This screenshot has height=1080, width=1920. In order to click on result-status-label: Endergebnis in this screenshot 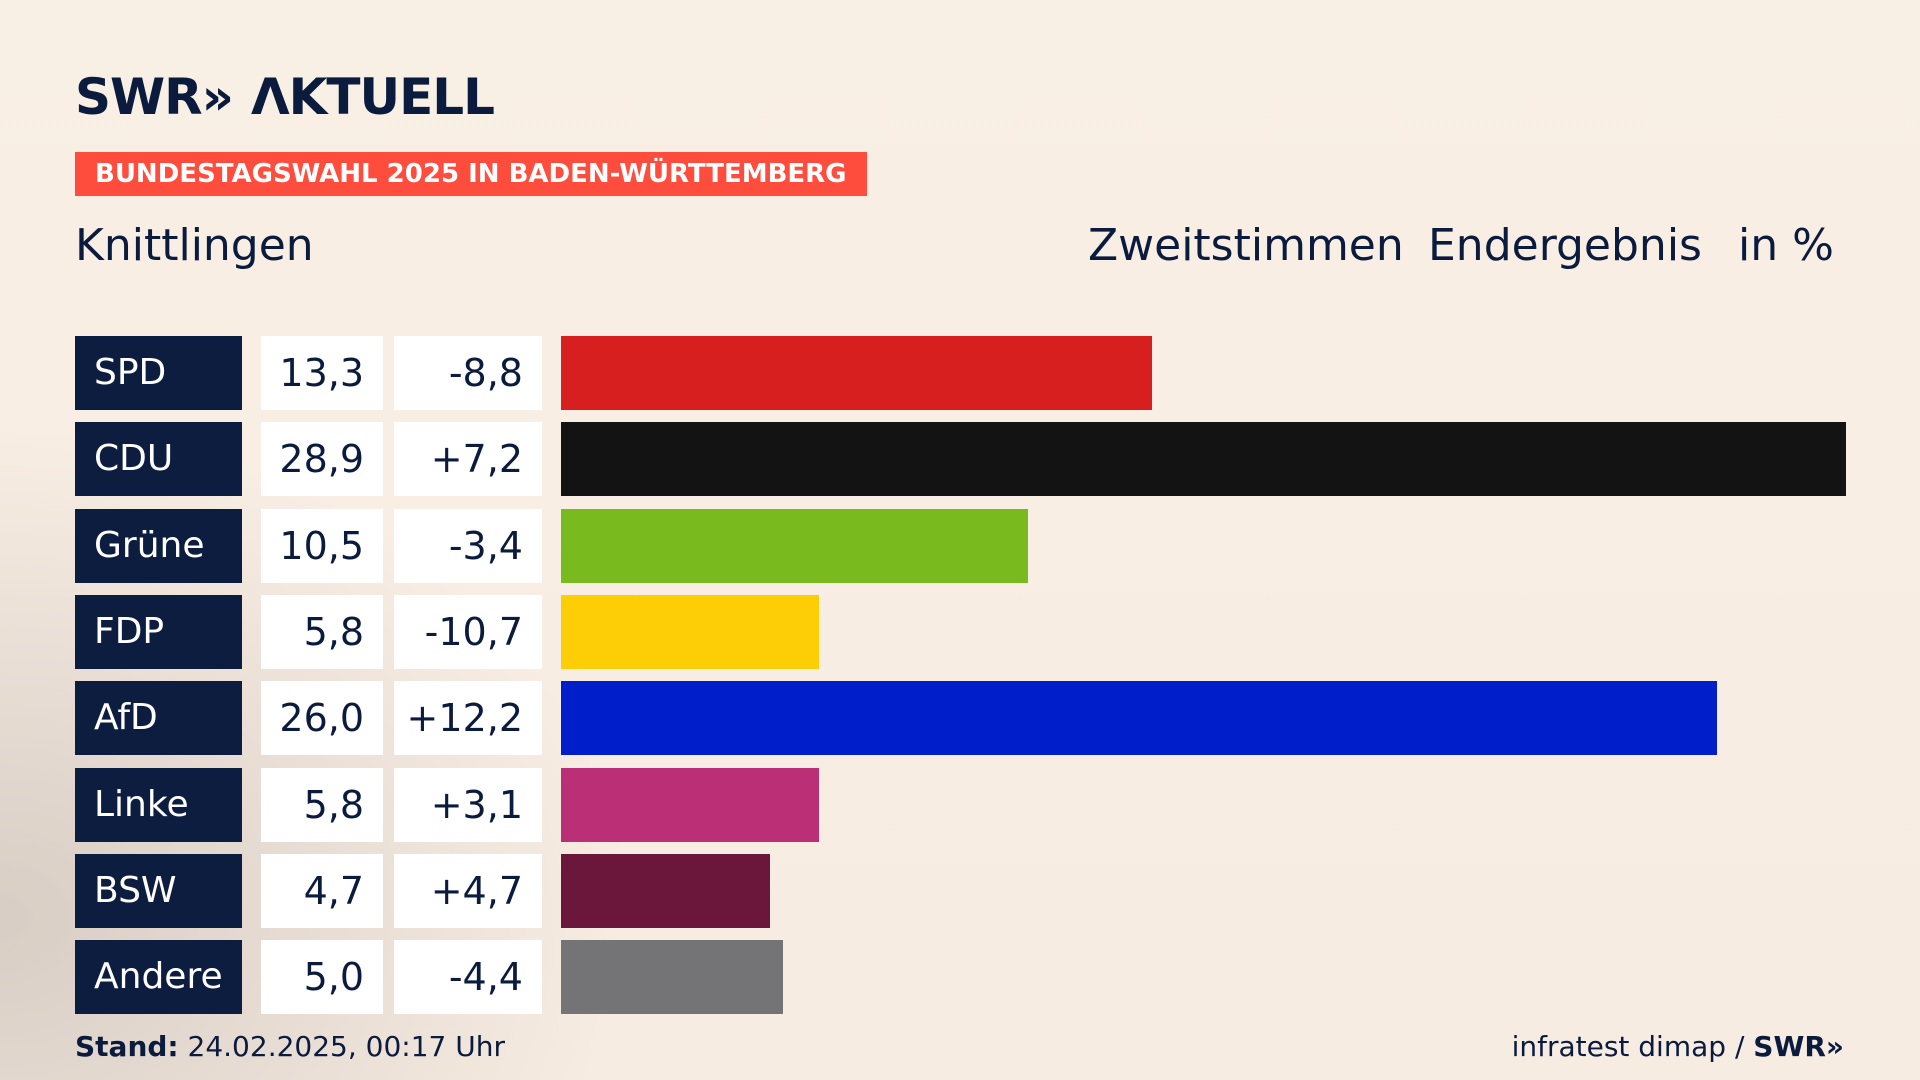, I will do `click(1565, 245)`.